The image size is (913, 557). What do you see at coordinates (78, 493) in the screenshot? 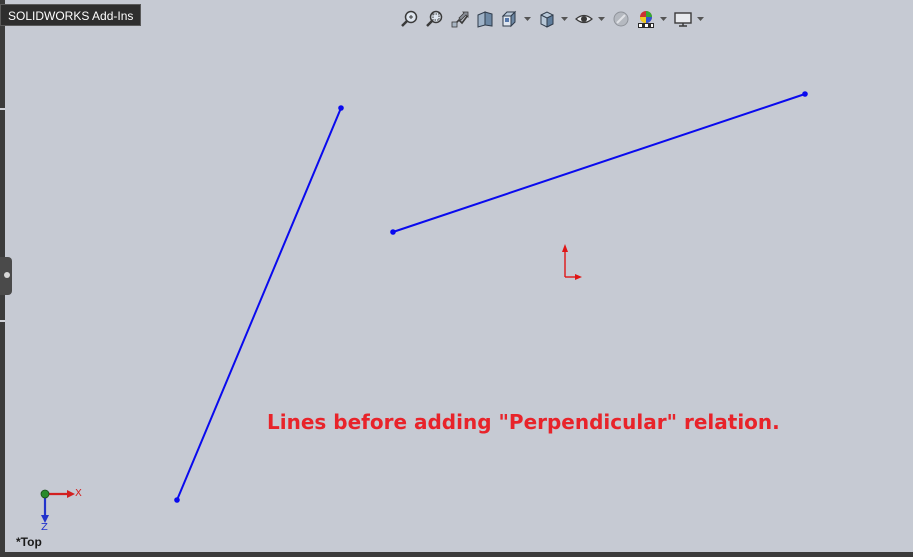
I see `triad-x-label: X` at bounding box center [78, 493].